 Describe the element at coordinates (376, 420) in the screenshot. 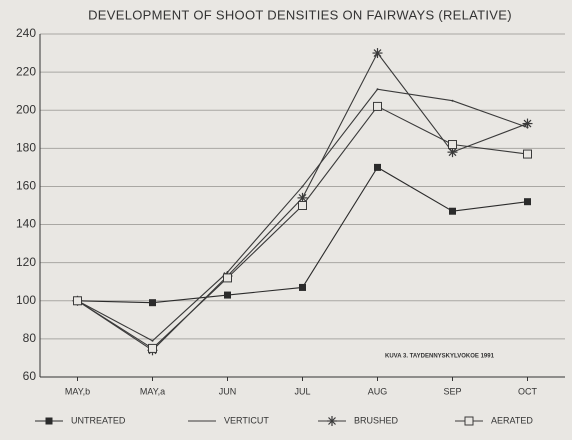

I see `legend-label: BRUSHED` at that location.